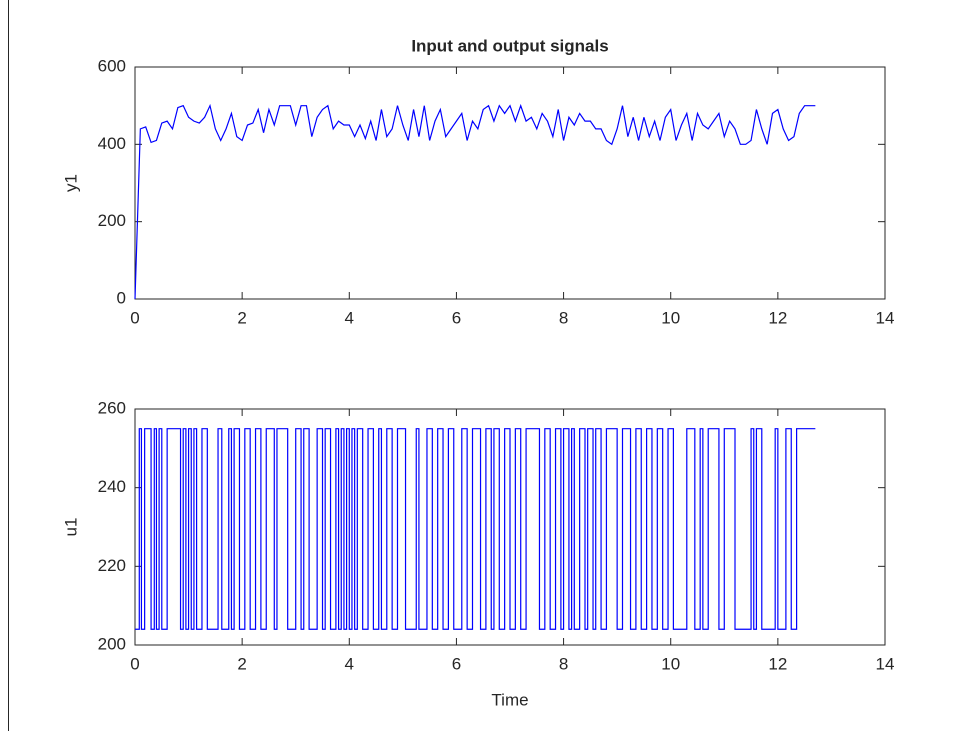 This screenshot has width=965, height=736. Describe the element at coordinates (70, 183) in the screenshot. I see `y-axis-label: y1` at that location.